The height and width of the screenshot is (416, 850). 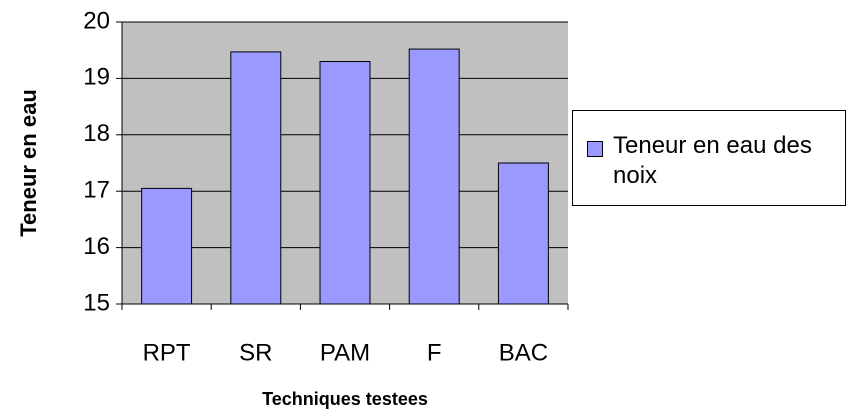 I want to click on y-tick-label: 17, so click(x=96, y=190).